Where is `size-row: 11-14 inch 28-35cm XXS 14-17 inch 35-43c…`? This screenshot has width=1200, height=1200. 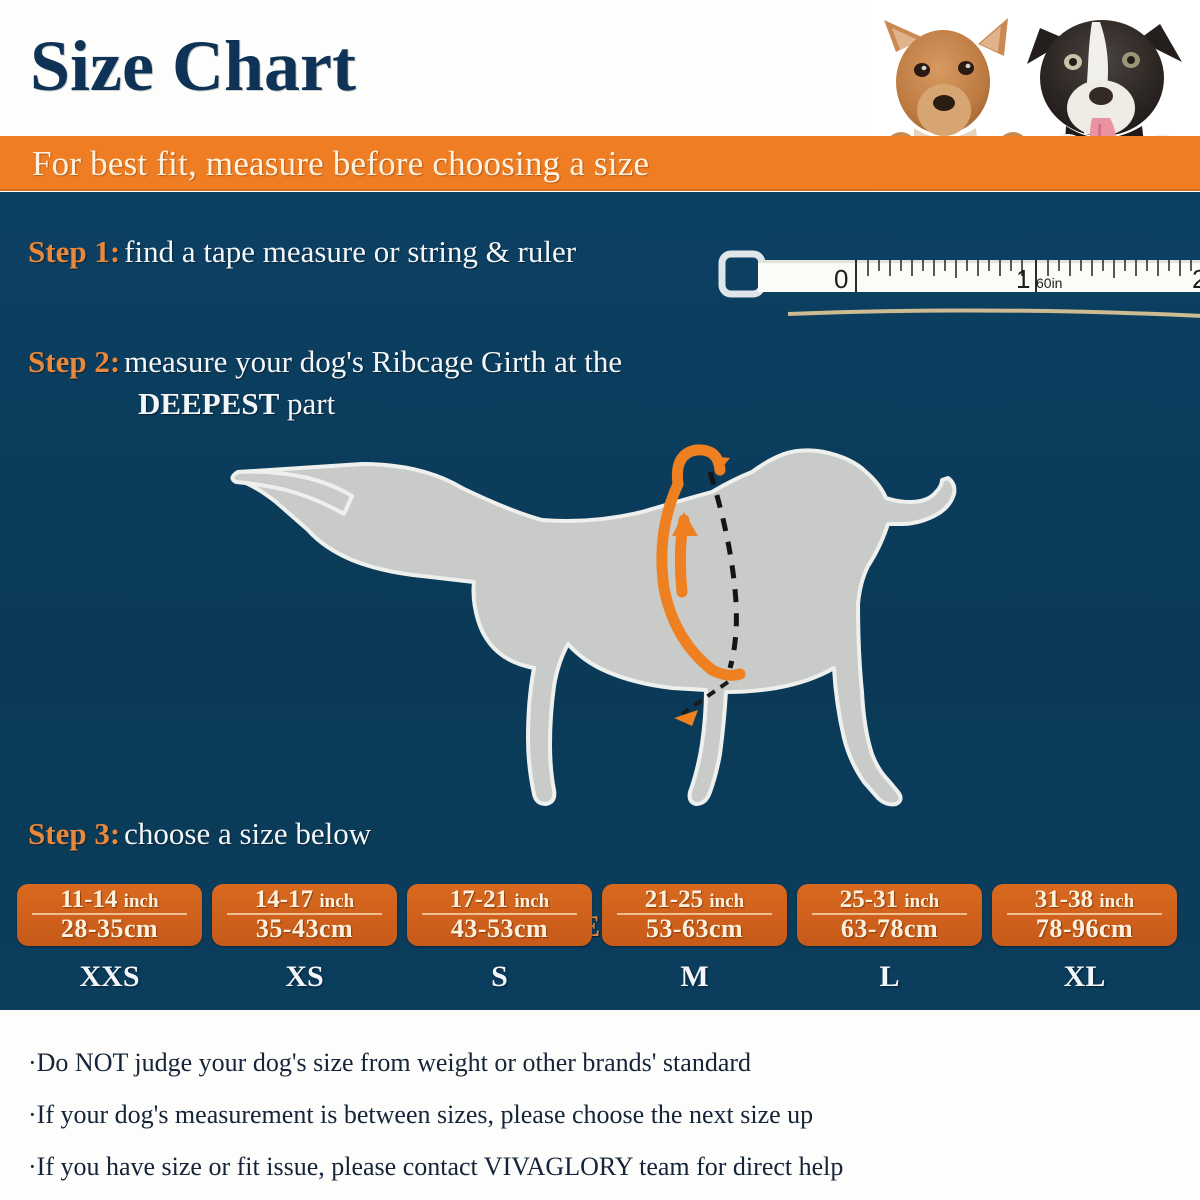 size-row: 11-14 inch 28-35cm XXS 14-17 inch 35-43c… is located at coordinates (600, 947).